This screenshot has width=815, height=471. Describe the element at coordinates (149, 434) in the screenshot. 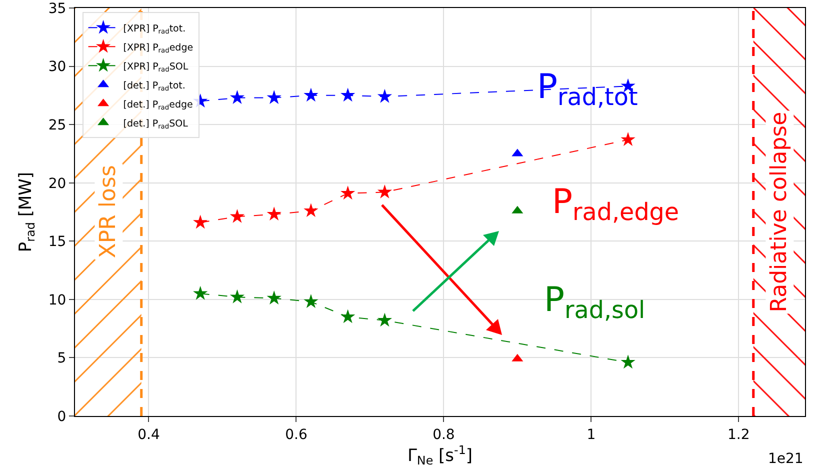

I see `x-tick-label: 0.4` at that location.